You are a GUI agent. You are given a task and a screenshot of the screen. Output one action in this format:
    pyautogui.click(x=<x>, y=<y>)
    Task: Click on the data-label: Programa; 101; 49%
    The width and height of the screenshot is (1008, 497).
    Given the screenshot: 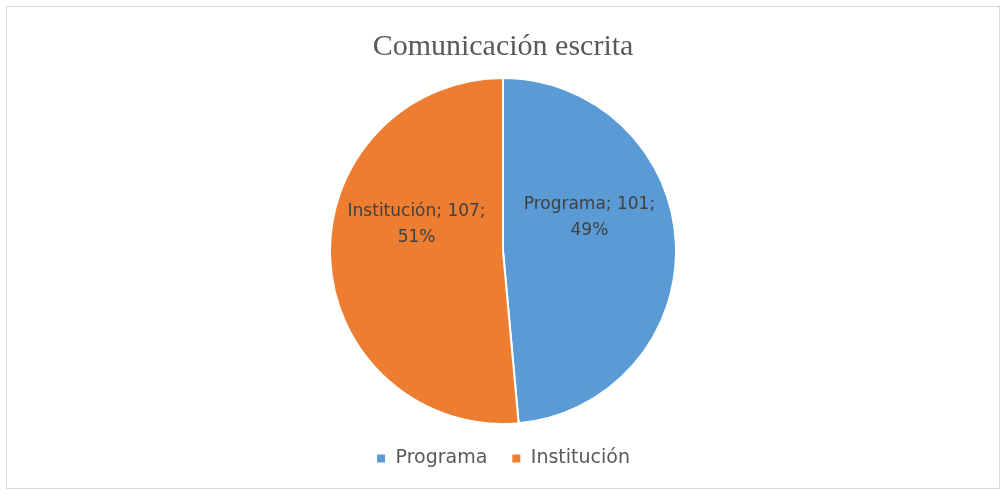 What is the action you would take?
    pyautogui.click(x=589, y=215)
    